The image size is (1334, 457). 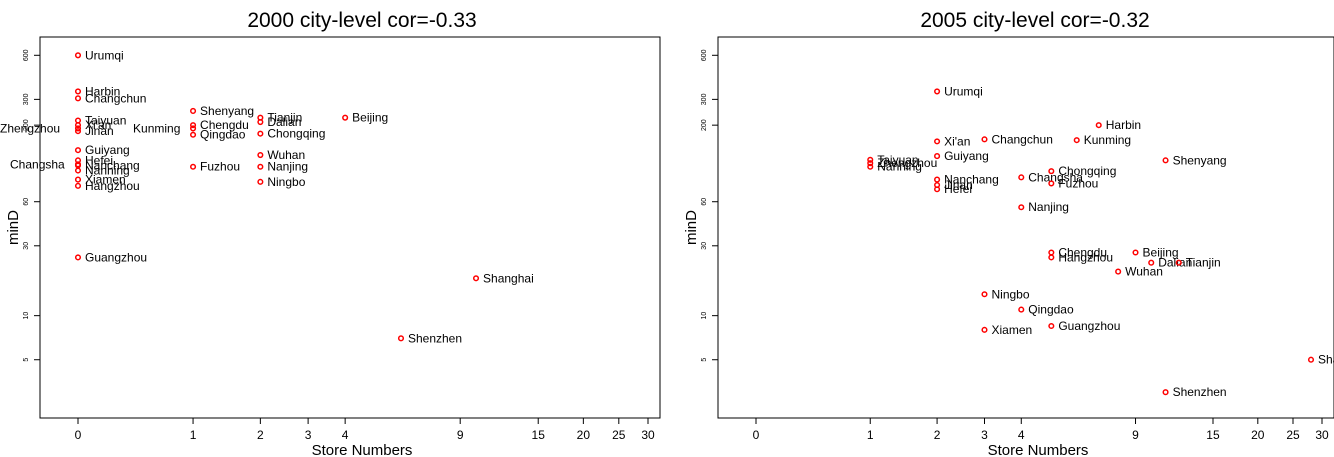 I want to click on point-label: Ningbo, so click(x=1010, y=294).